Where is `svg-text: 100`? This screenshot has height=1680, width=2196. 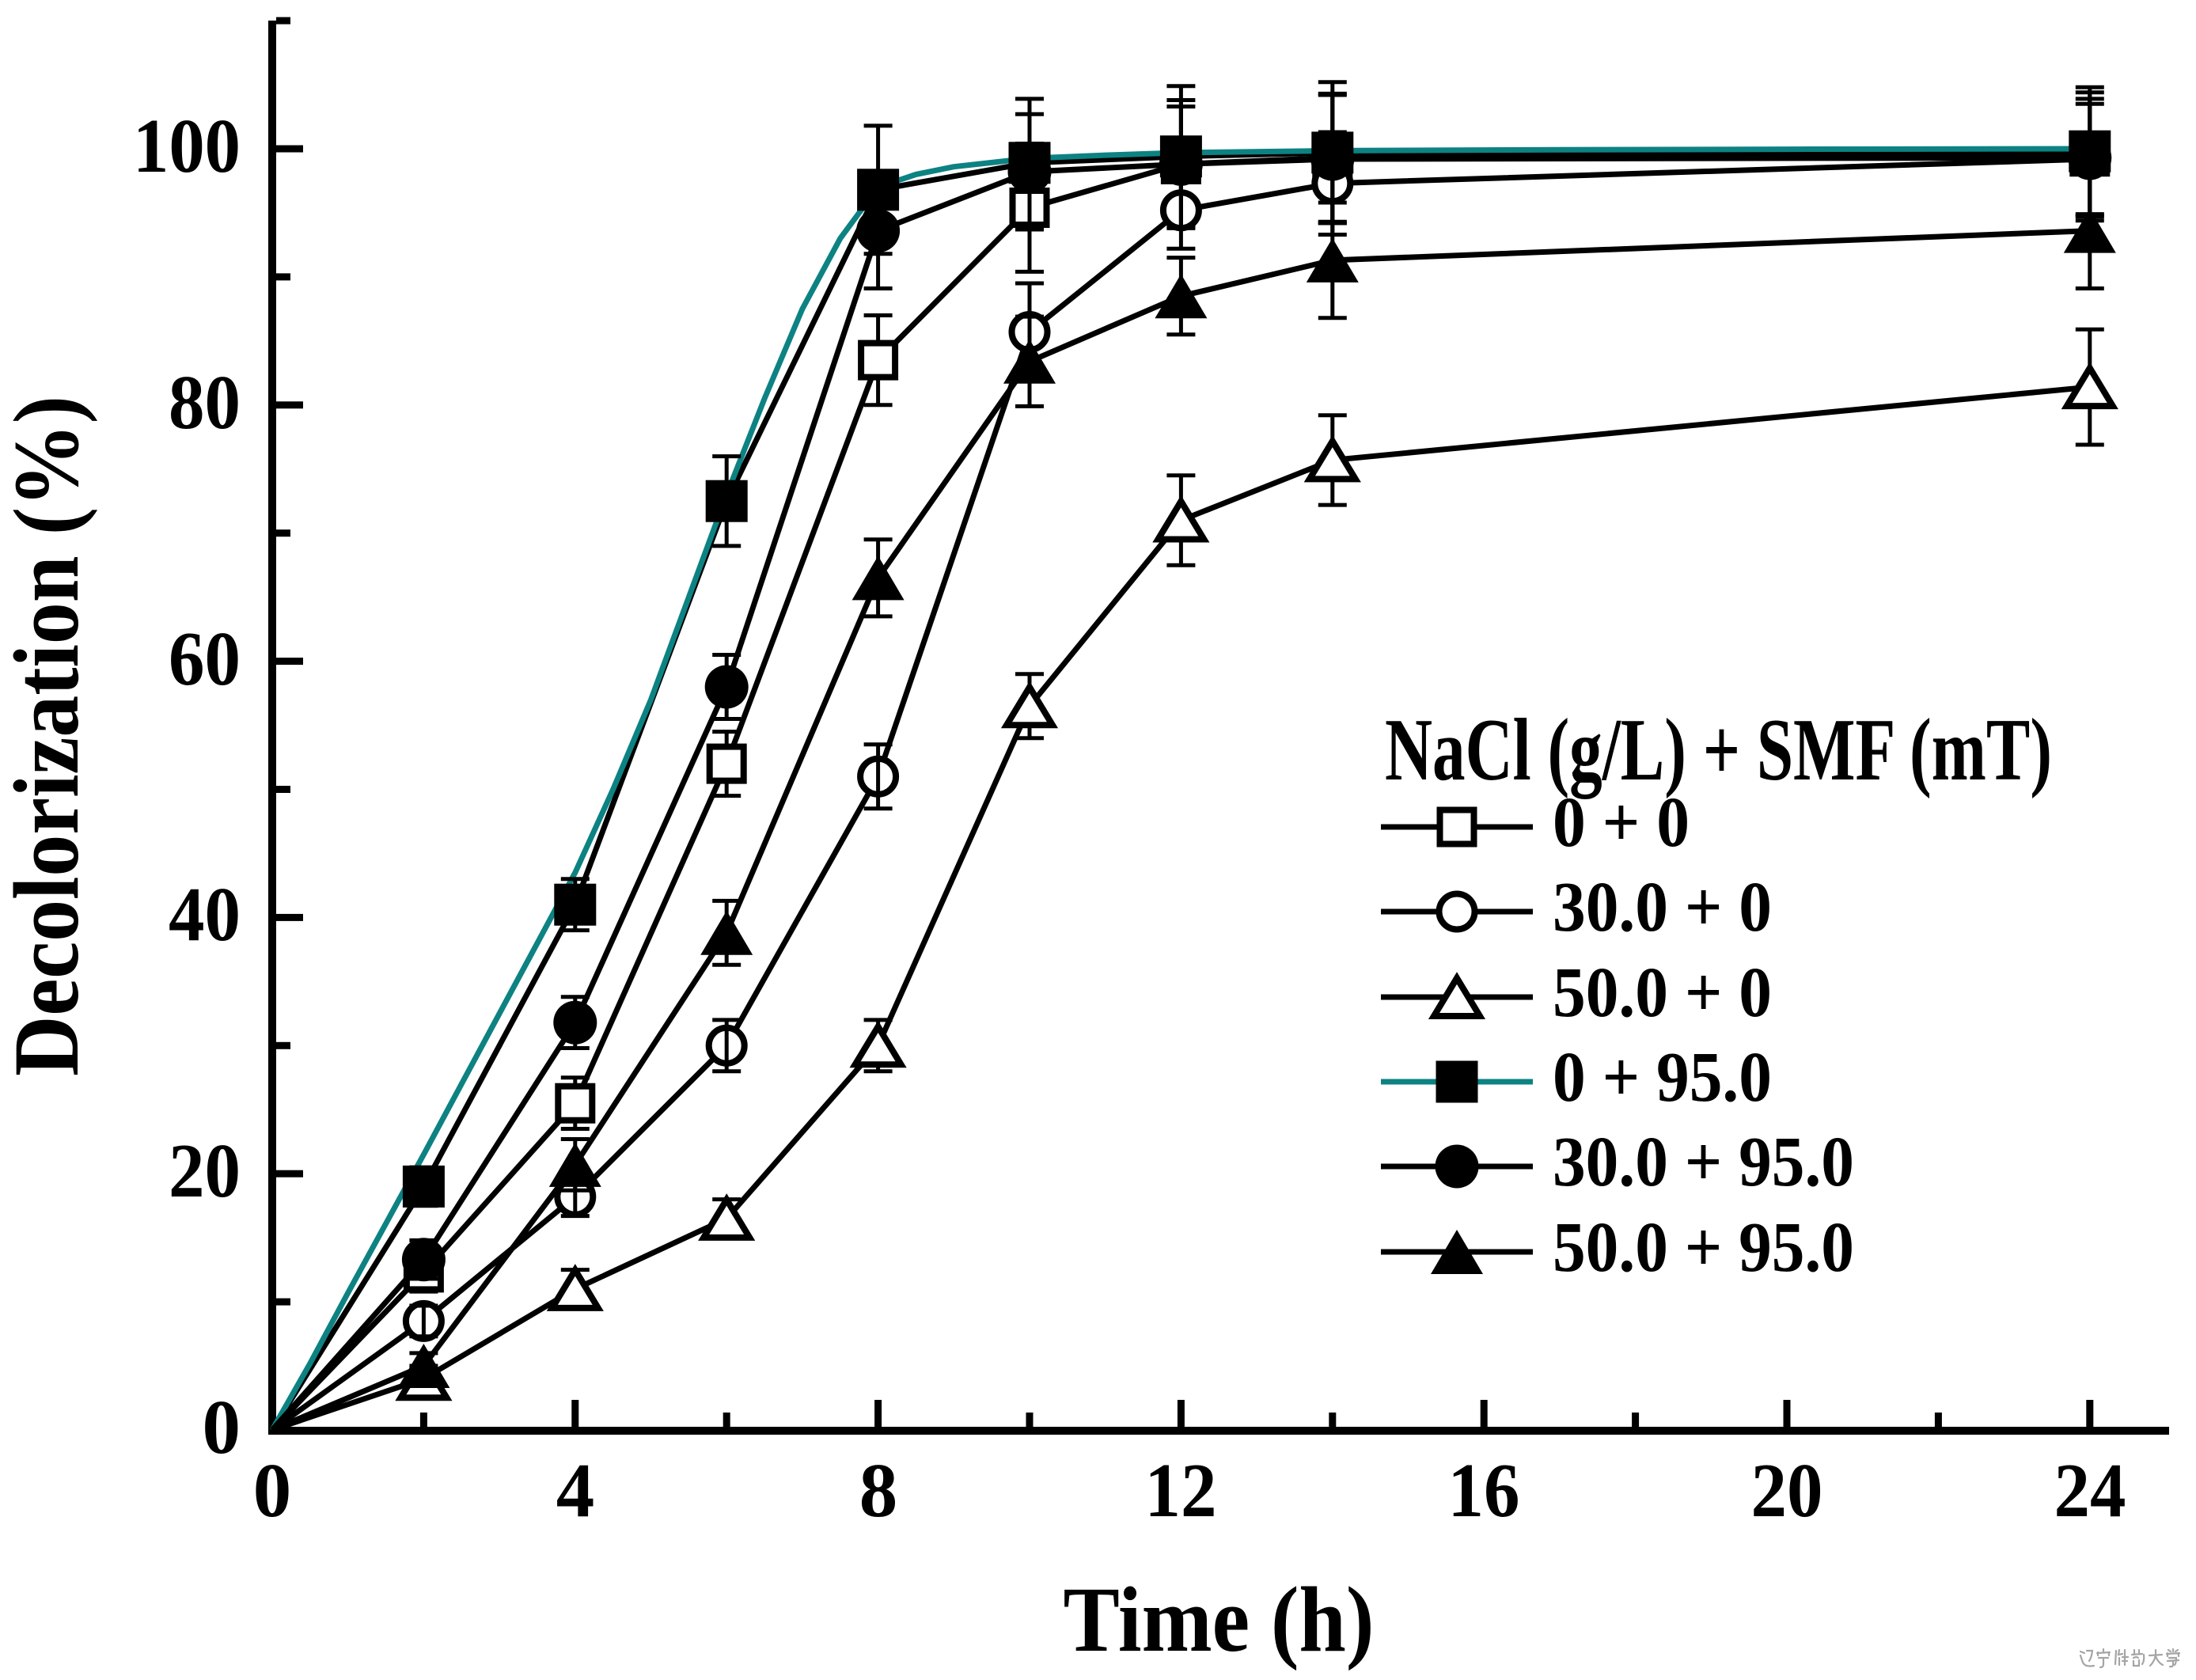
svg-text: 100 is located at coordinates (187, 146).